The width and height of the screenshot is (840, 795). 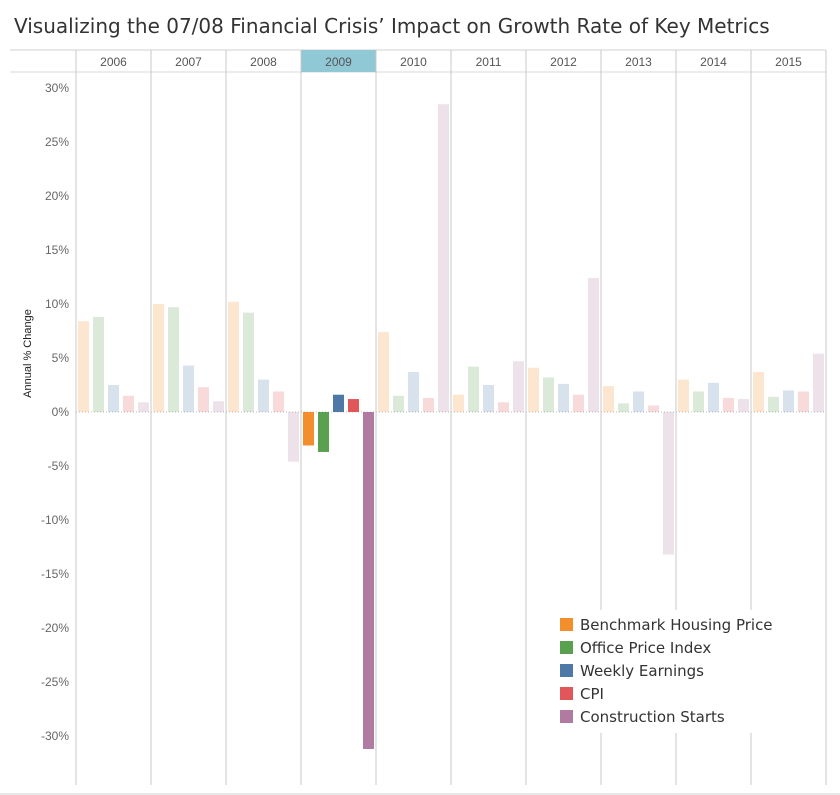 I want to click on year-header: 2006 2007 2008 2009 2010 2011 2012 2013 2014 2015, so click(x=418, y=61).